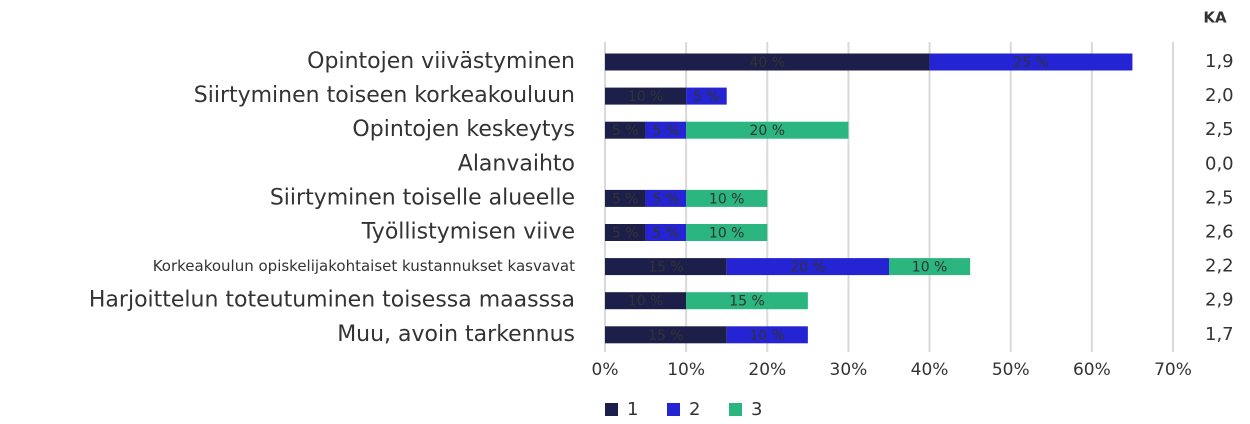 This screenshot has width=1250, height=424. Describe the element at coordinates (1219, 300) in the screenshot. I see `side-value: 2,9` at that location.